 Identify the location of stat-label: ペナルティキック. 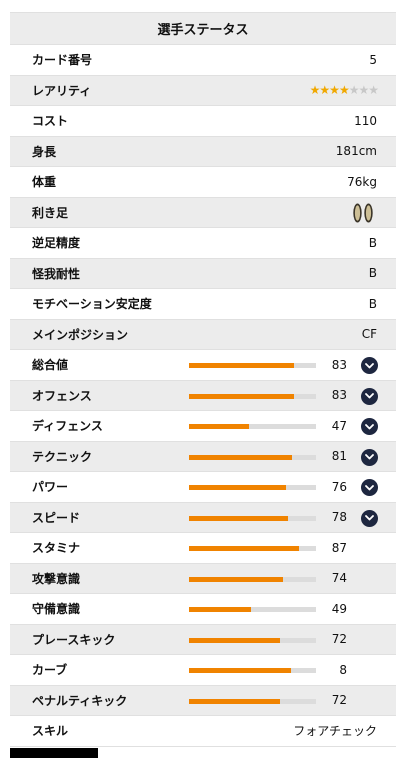
(80, 700).